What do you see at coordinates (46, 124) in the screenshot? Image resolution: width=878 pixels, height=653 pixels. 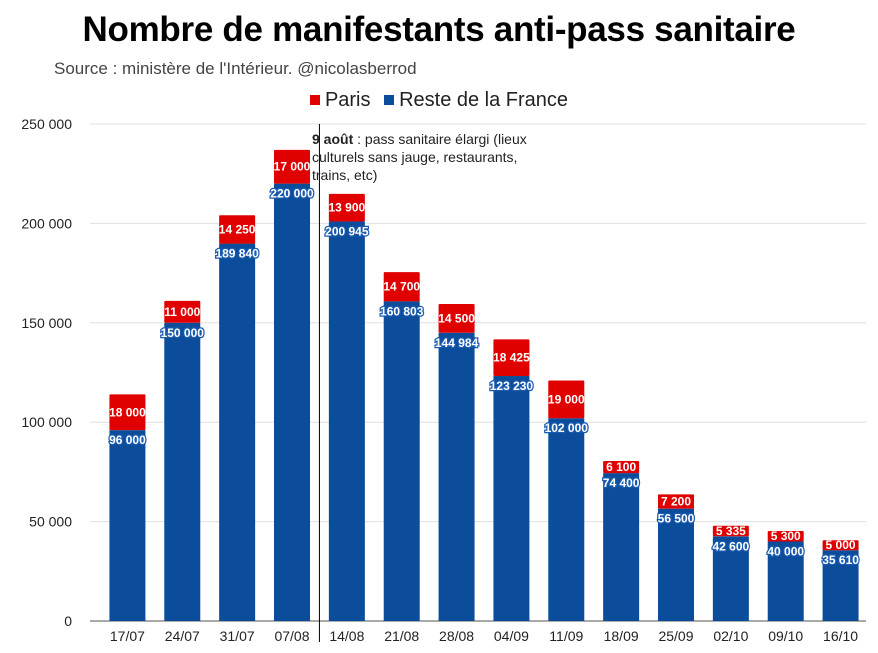 I see `y-tick-label: 250 000` at bounding box center [46, 124].